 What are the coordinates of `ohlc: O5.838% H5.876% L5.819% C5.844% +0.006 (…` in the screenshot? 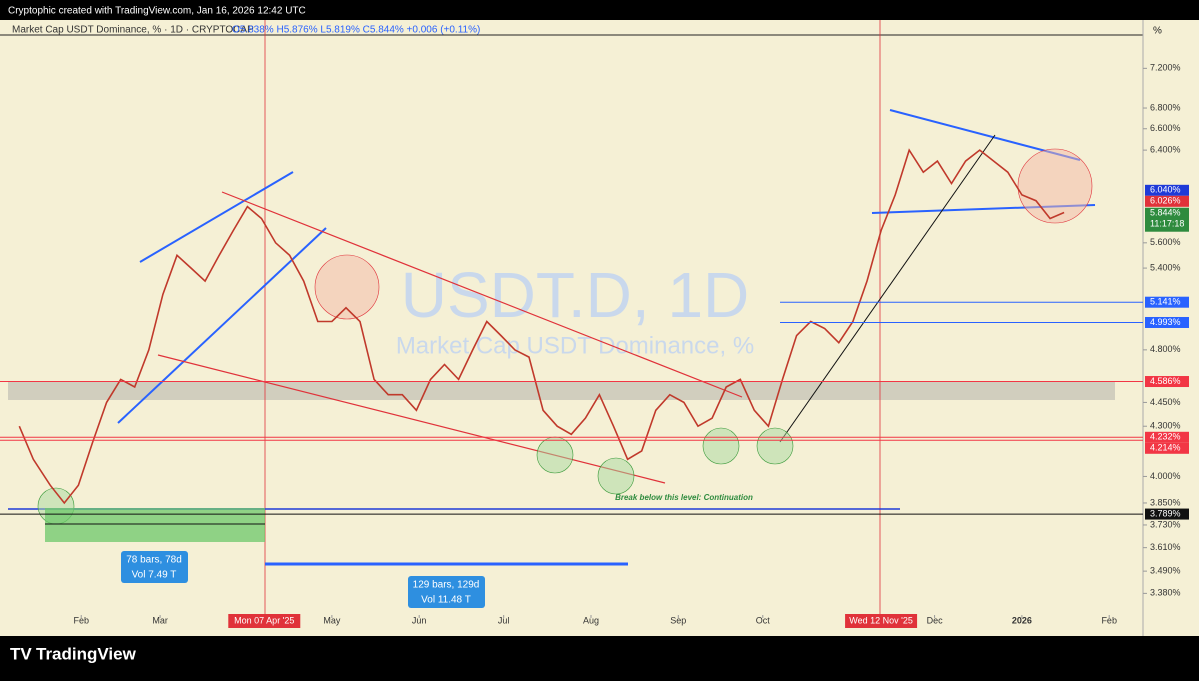 It's located at (356, 30).